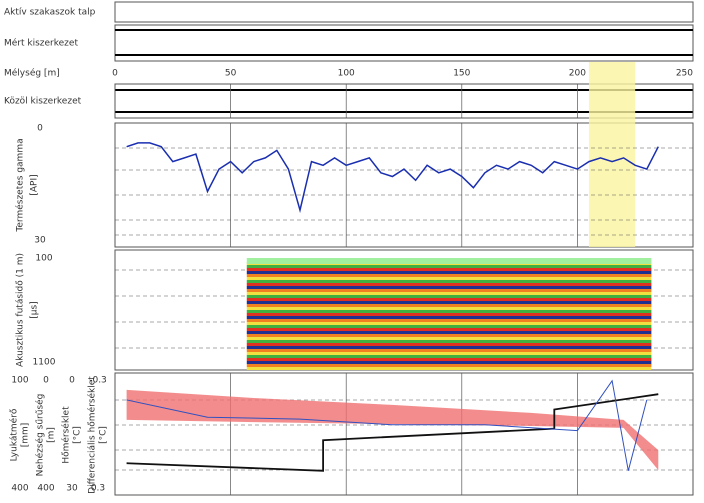 The height and width of the screenshot is (503, 704). I want to click on track-label: [mm], so click(26, 435).